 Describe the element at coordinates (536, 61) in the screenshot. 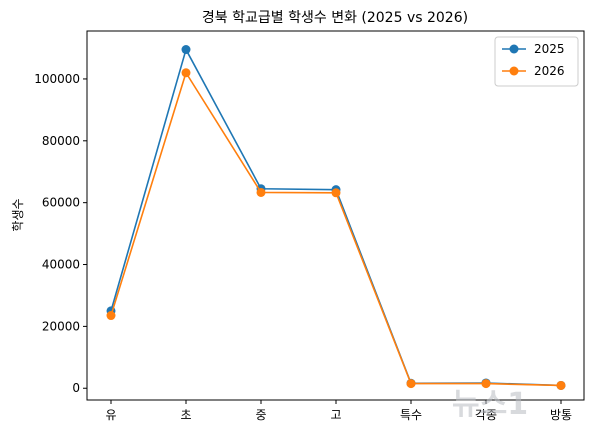

I see `legend: 2025 2026` at that location.